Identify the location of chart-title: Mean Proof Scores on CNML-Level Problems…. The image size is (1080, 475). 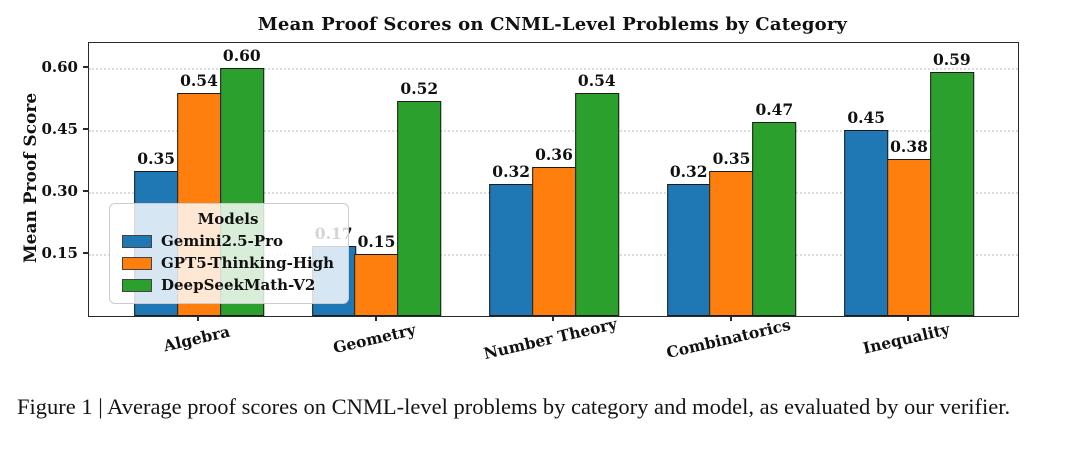
(552, 24).